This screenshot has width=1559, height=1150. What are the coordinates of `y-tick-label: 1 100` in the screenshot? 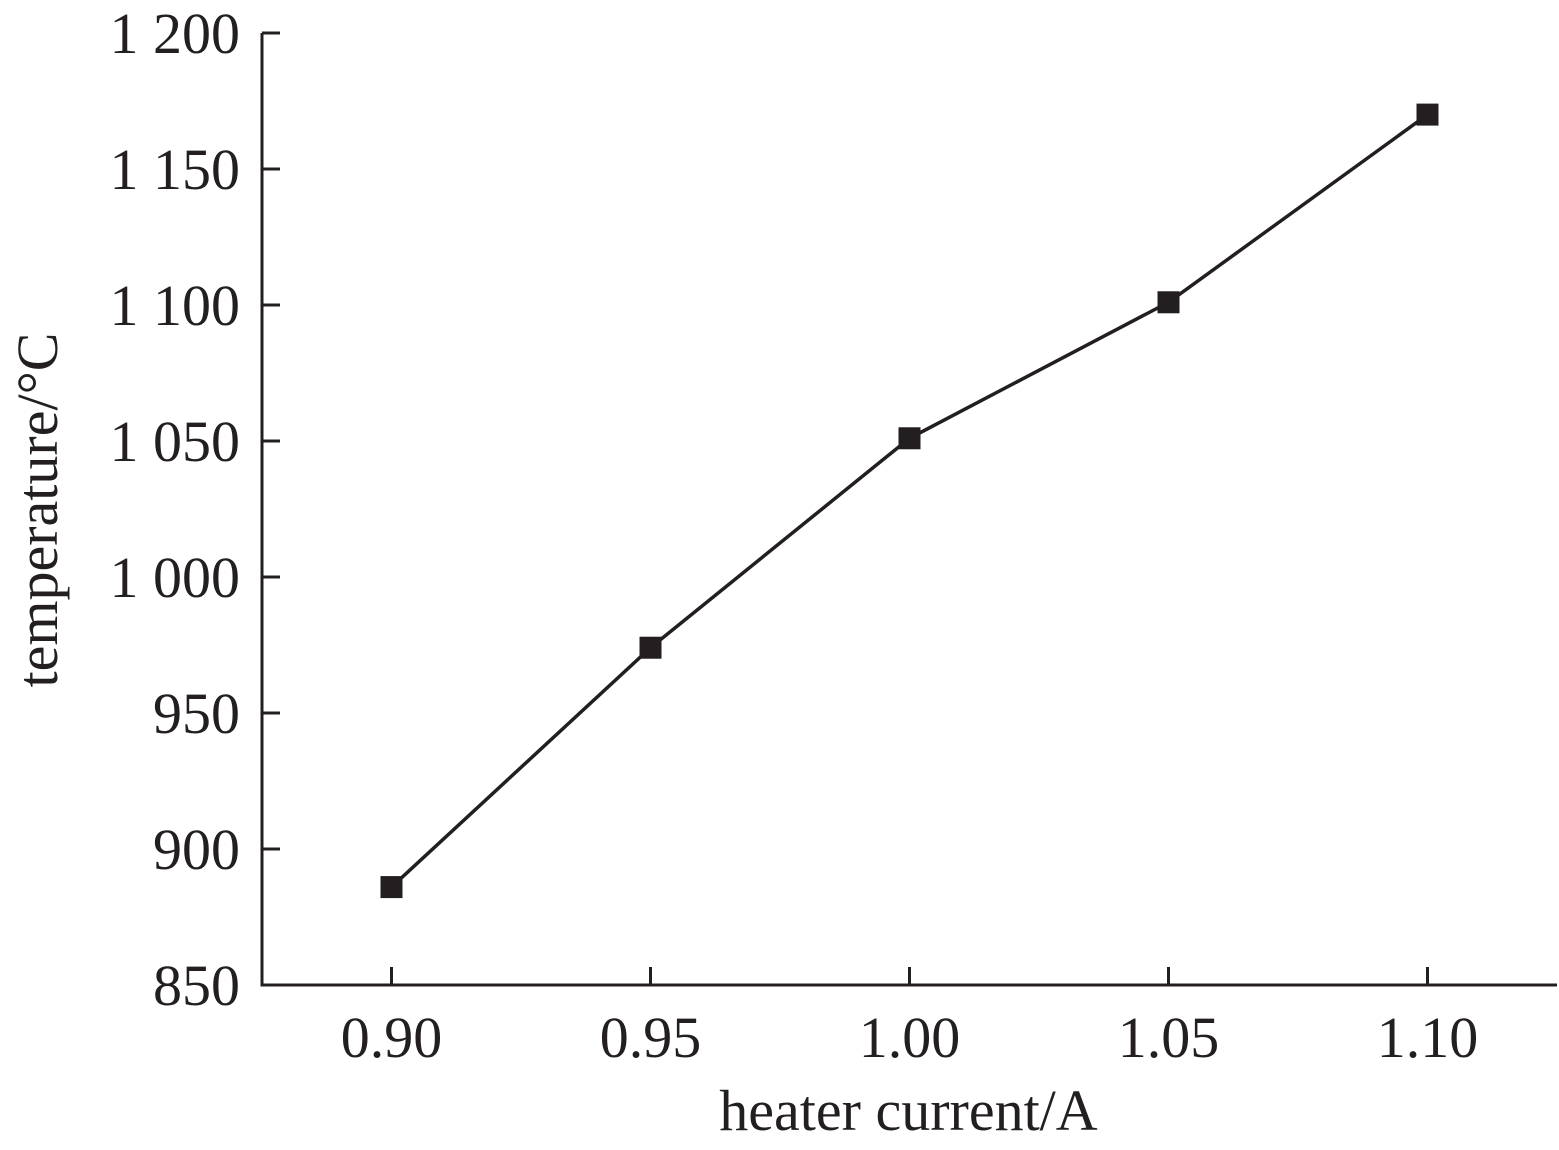 It's located at (175, 305).